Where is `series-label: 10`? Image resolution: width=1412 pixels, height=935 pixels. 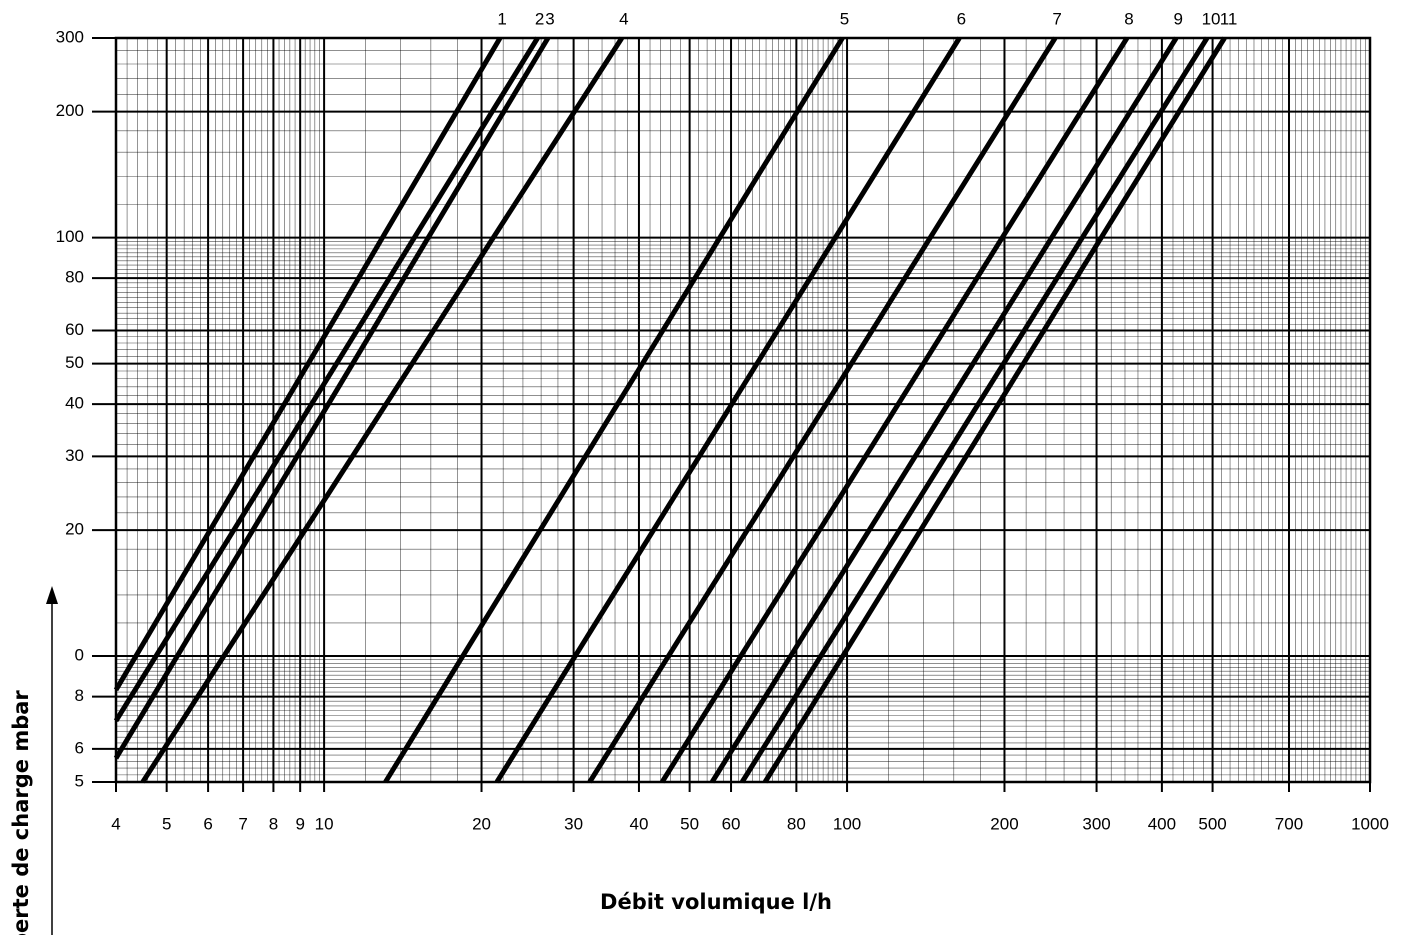 series-label: 10 is located at coordinates (1211, 18).